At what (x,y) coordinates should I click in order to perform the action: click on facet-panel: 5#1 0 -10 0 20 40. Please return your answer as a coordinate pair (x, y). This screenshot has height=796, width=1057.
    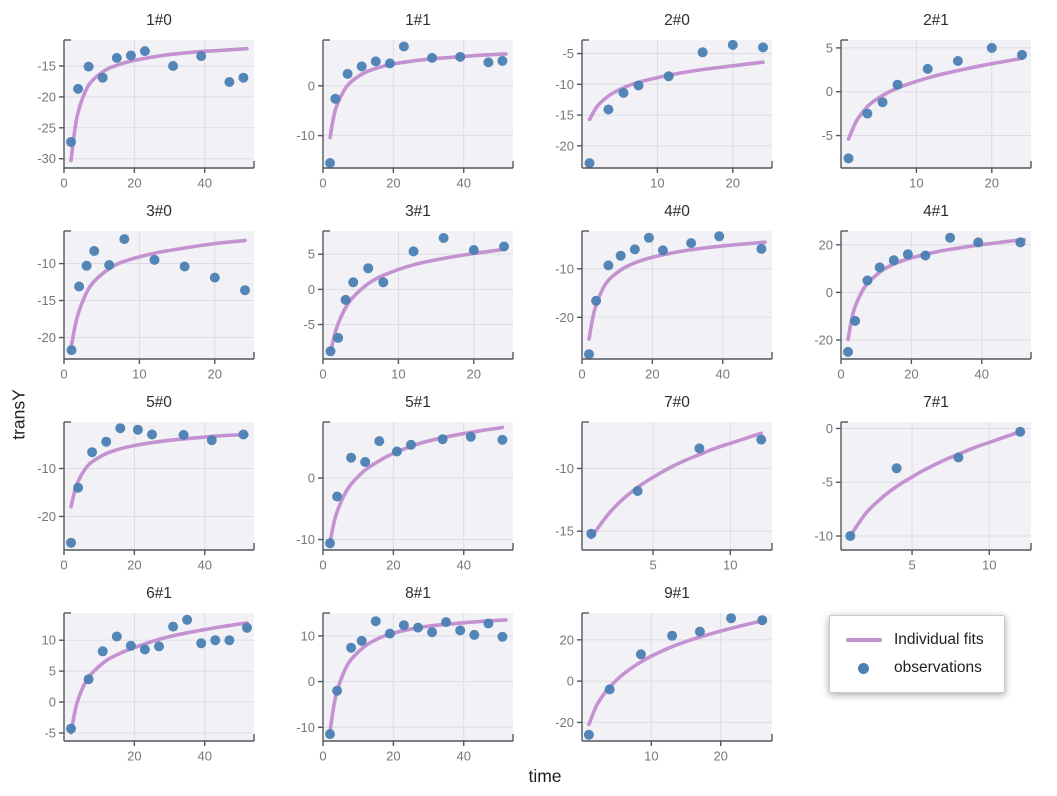
    Looking at the image, I should click on (404, 483).